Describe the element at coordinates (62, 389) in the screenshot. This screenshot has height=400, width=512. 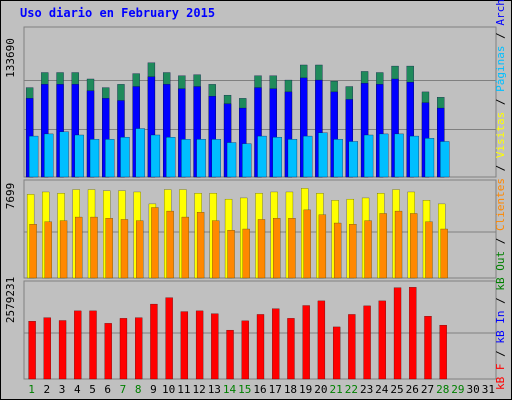
I see `x-label-day-3: 3` at that location.